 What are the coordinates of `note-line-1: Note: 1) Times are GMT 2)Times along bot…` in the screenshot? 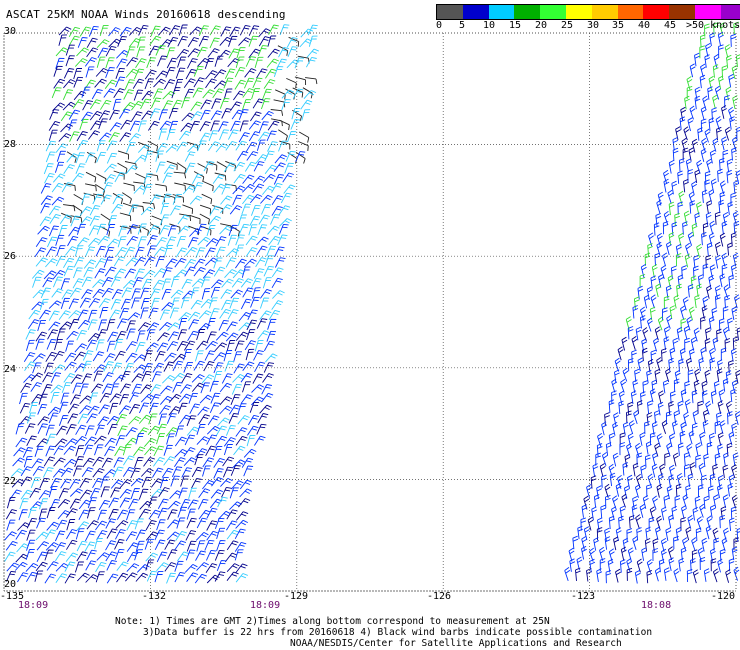 It's located at (332, 621).